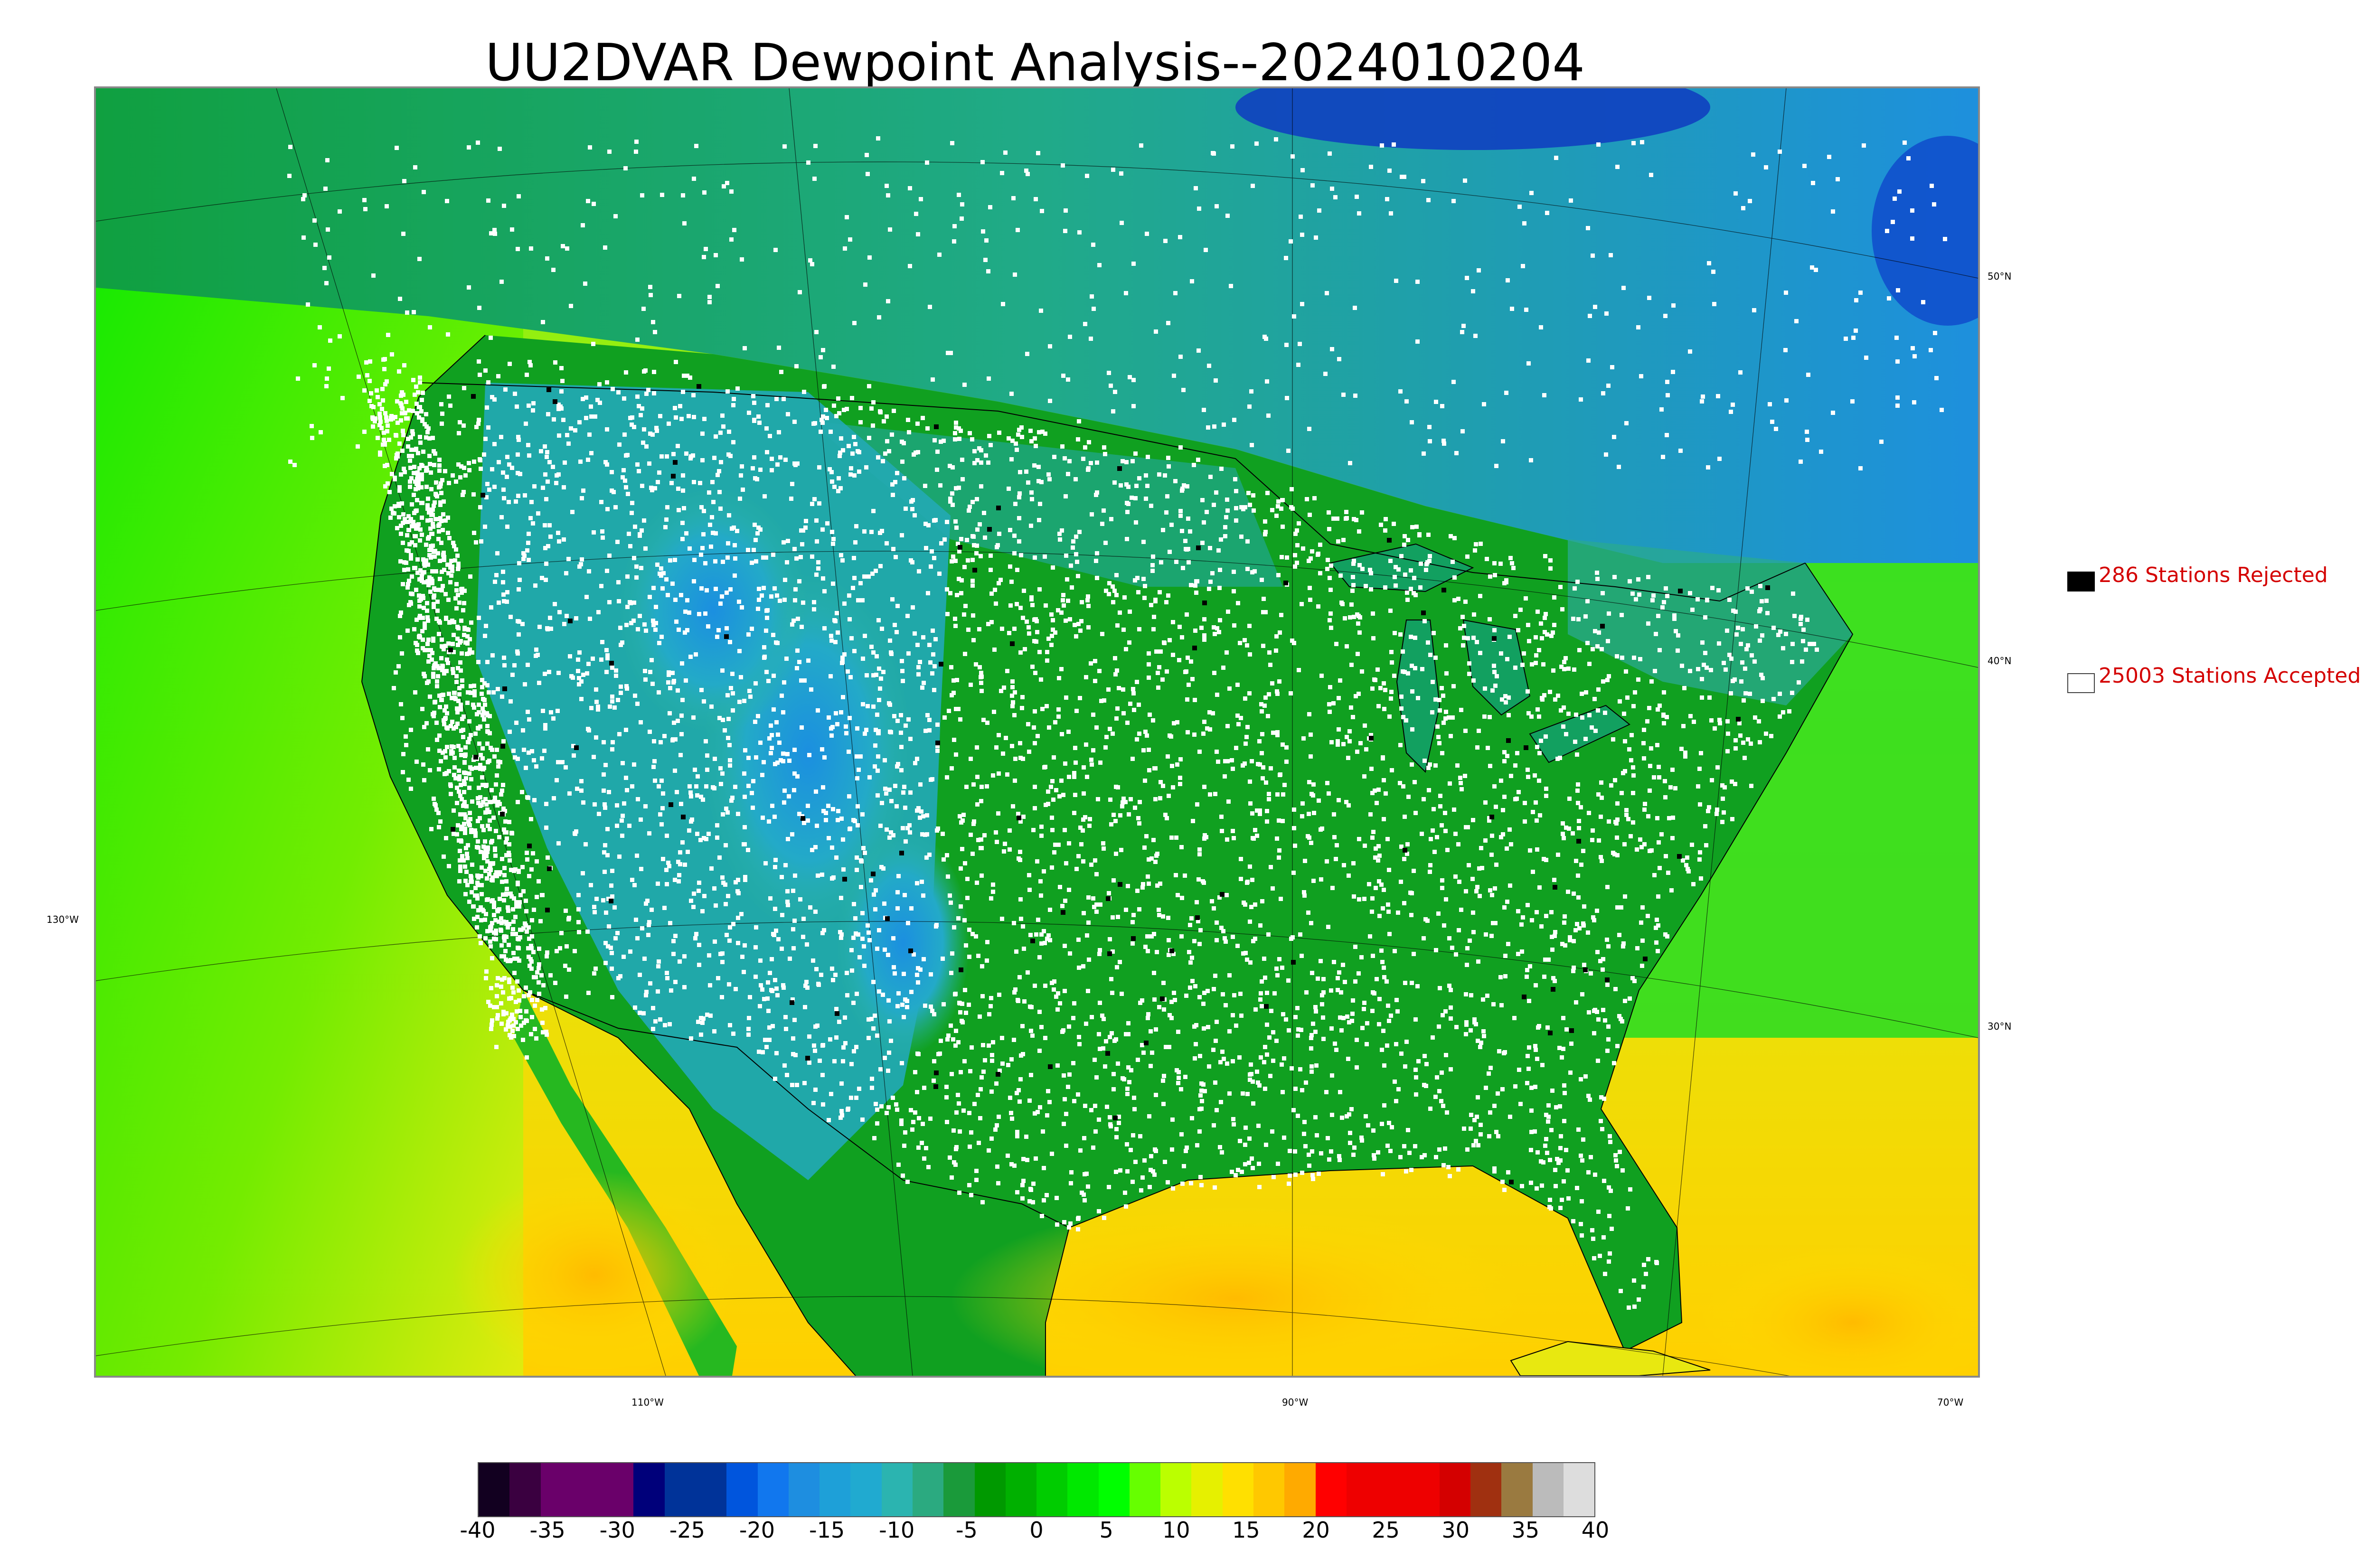  Describe the element at coordinates (1525, 1530) in the screenshot. I see `colorbar-tick-label: 35` at that location.